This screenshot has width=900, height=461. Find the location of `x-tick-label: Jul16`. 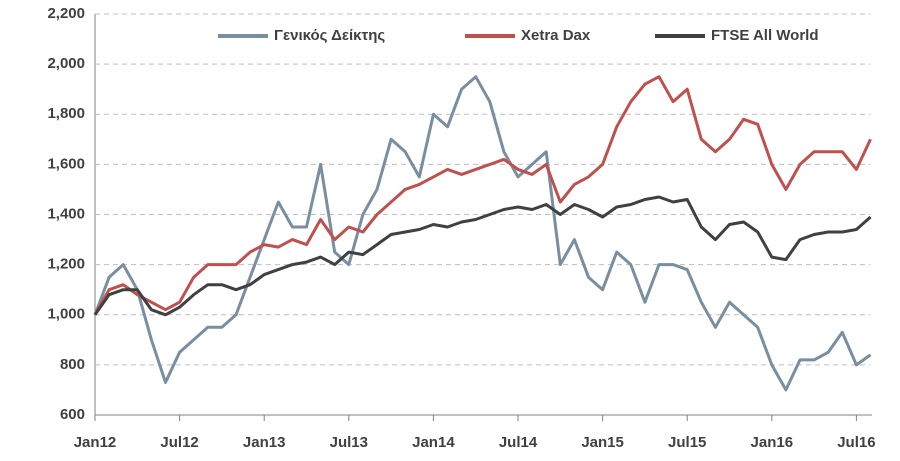

x-tick-label: Jul16 is located at coordinates (856, 442).